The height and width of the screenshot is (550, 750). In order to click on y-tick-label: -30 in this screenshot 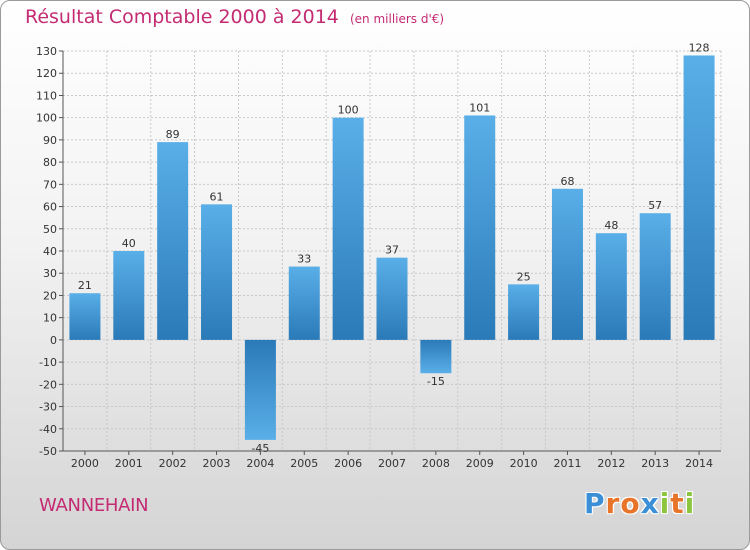, I will do `click(48, 407)`.